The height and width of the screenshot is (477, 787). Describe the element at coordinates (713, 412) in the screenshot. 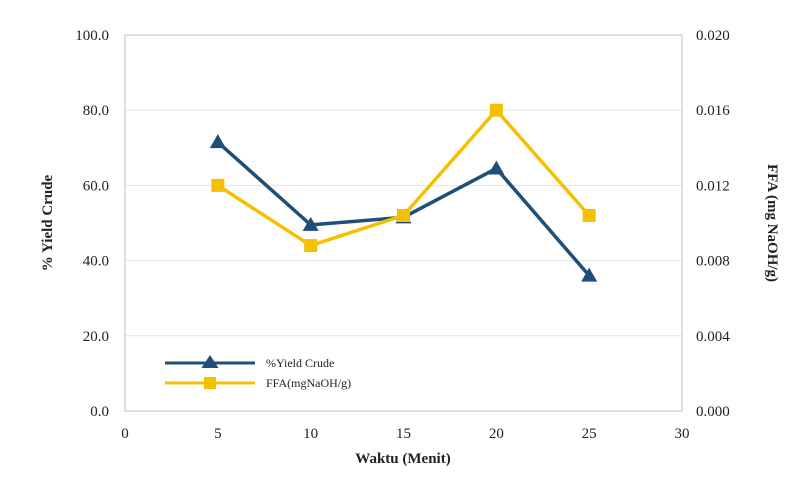

I see `y2-tick-label: 0.000` at that location.